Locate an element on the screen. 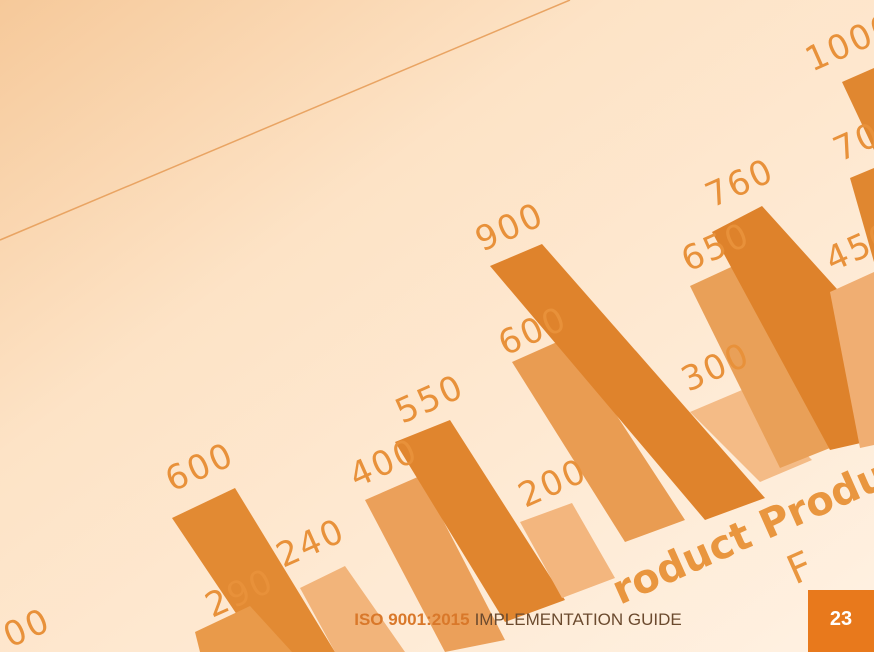  page-number: 23 is located at coordinates (841, 619).